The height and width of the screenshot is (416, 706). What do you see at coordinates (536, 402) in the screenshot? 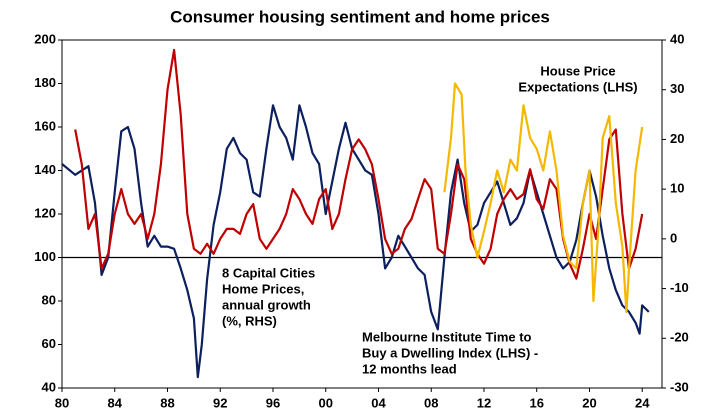
I see `x-tick-label: 16` at bounding box center [536, 402].